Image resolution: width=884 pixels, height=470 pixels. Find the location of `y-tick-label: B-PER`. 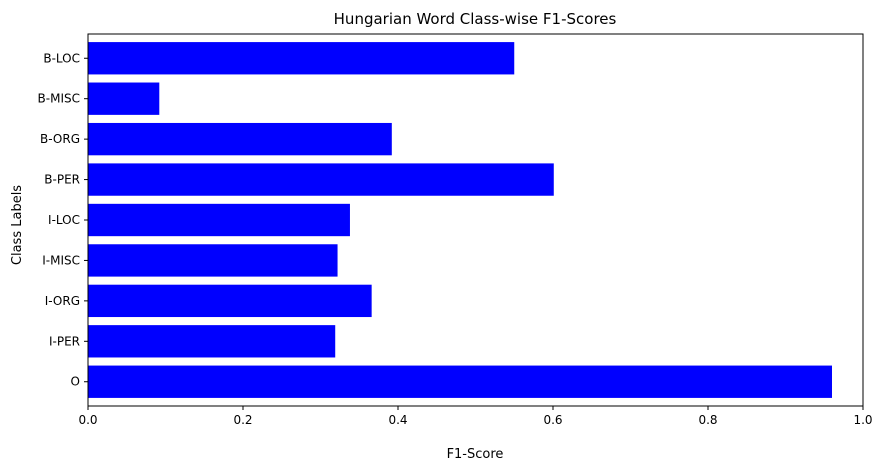

y-tick-label: B-PER is located at coordinates (62, 180).